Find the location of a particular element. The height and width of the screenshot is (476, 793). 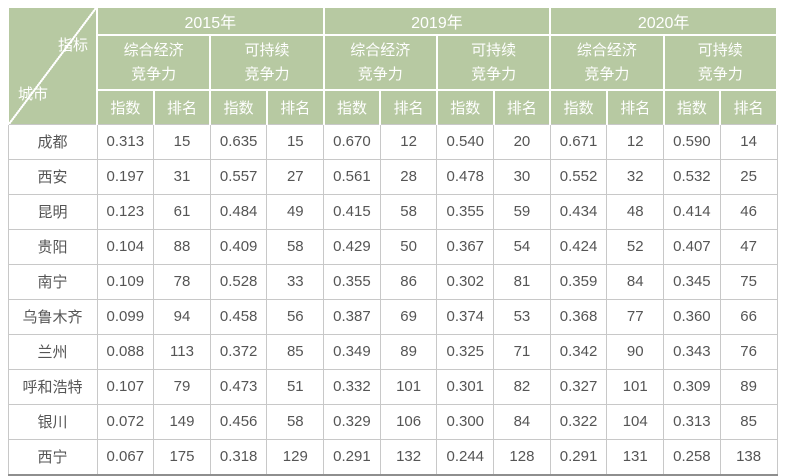

metric-header-row: 指数 排名 指数 排名 指数 排名 指数 排名 指数 排名 指数 排名 is located at coordinates (393, 107).